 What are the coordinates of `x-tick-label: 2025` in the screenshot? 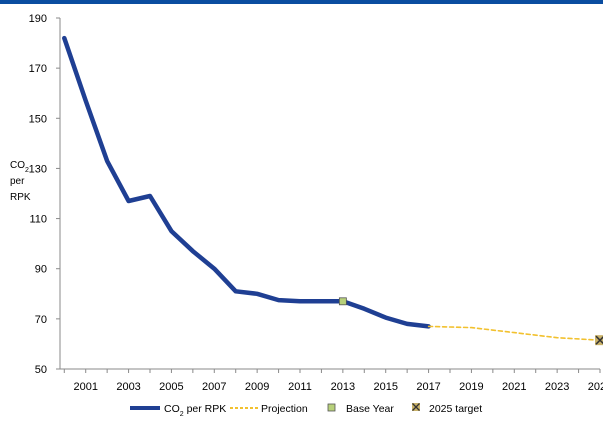 It's located at (595, 387).